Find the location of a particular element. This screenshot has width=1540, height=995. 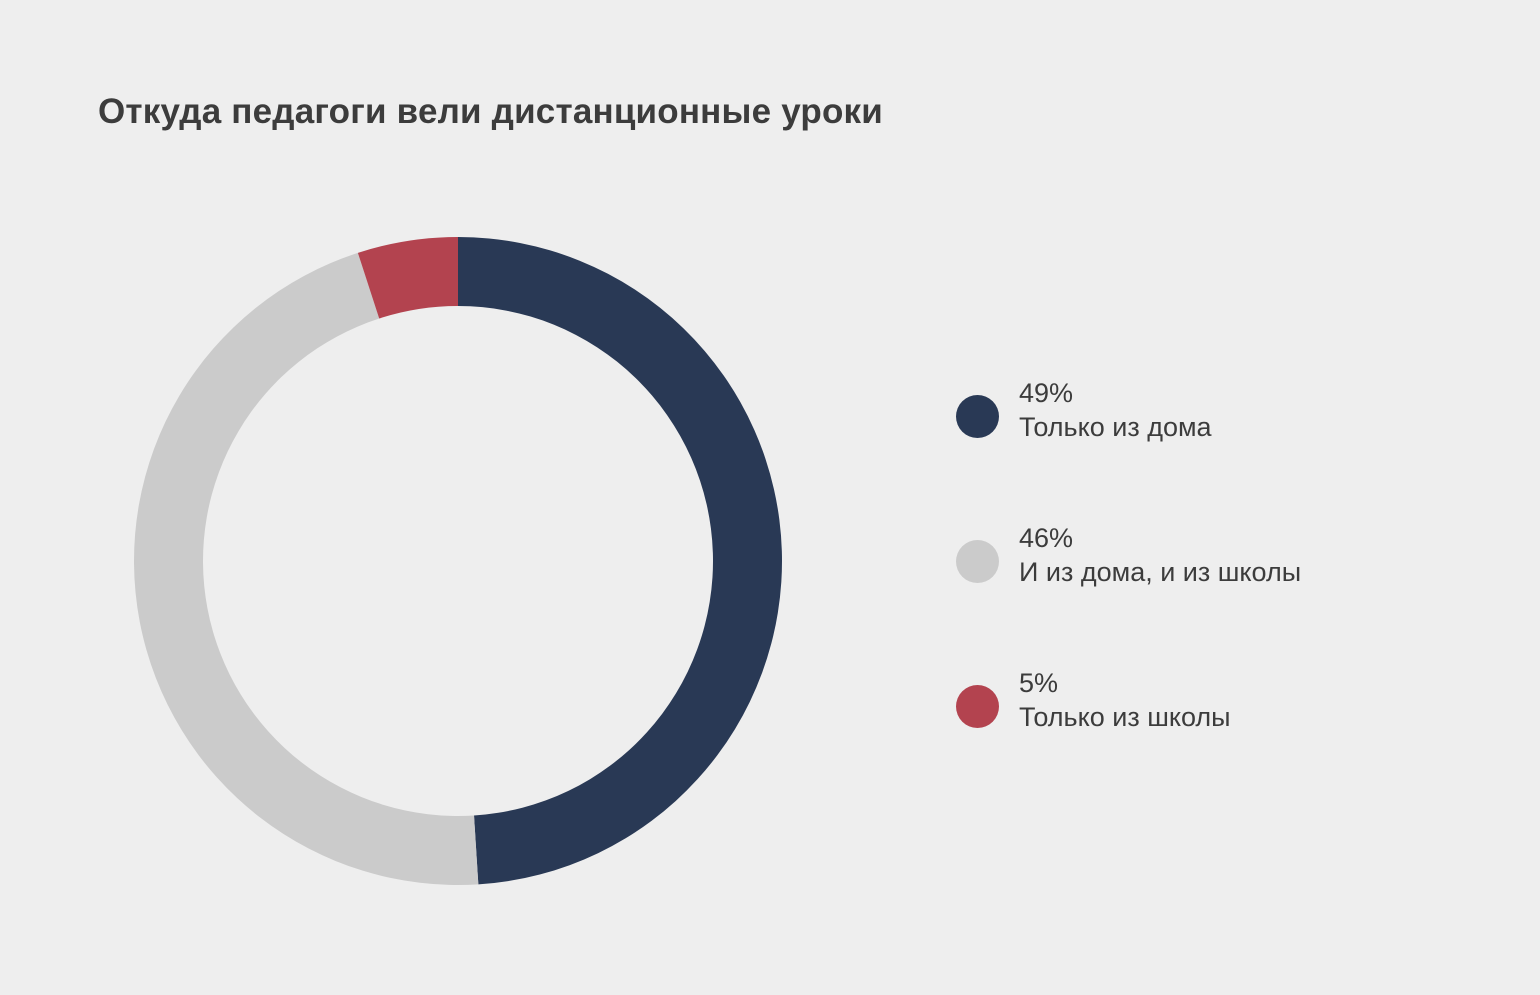

legend-label: Только из школы is located at coordinates (1125, 717).